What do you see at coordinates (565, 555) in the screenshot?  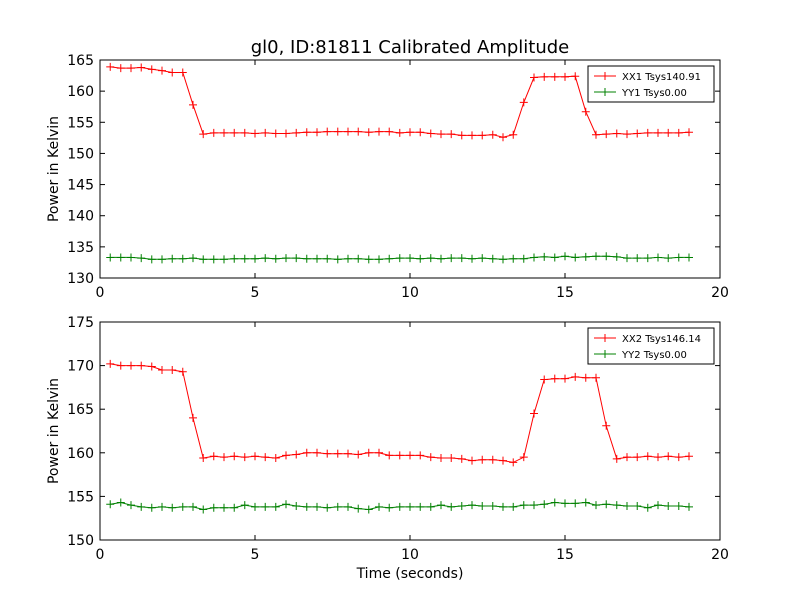 I see `x-tick-label: 15` at bounding box center [565, 555].